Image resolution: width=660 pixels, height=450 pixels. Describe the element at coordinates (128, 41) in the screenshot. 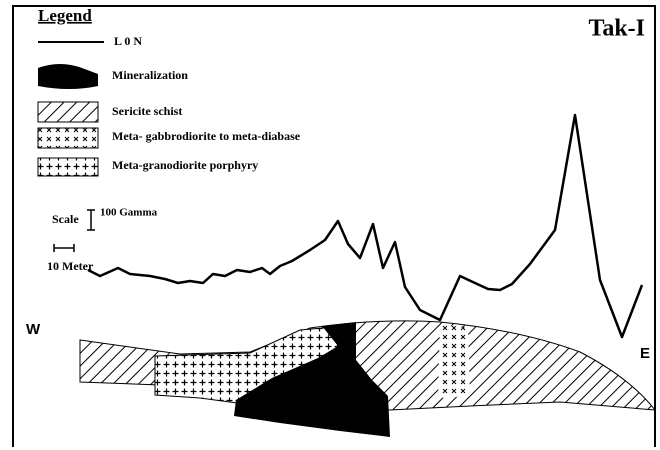

I see `legend-item: L 0 N` at that location.